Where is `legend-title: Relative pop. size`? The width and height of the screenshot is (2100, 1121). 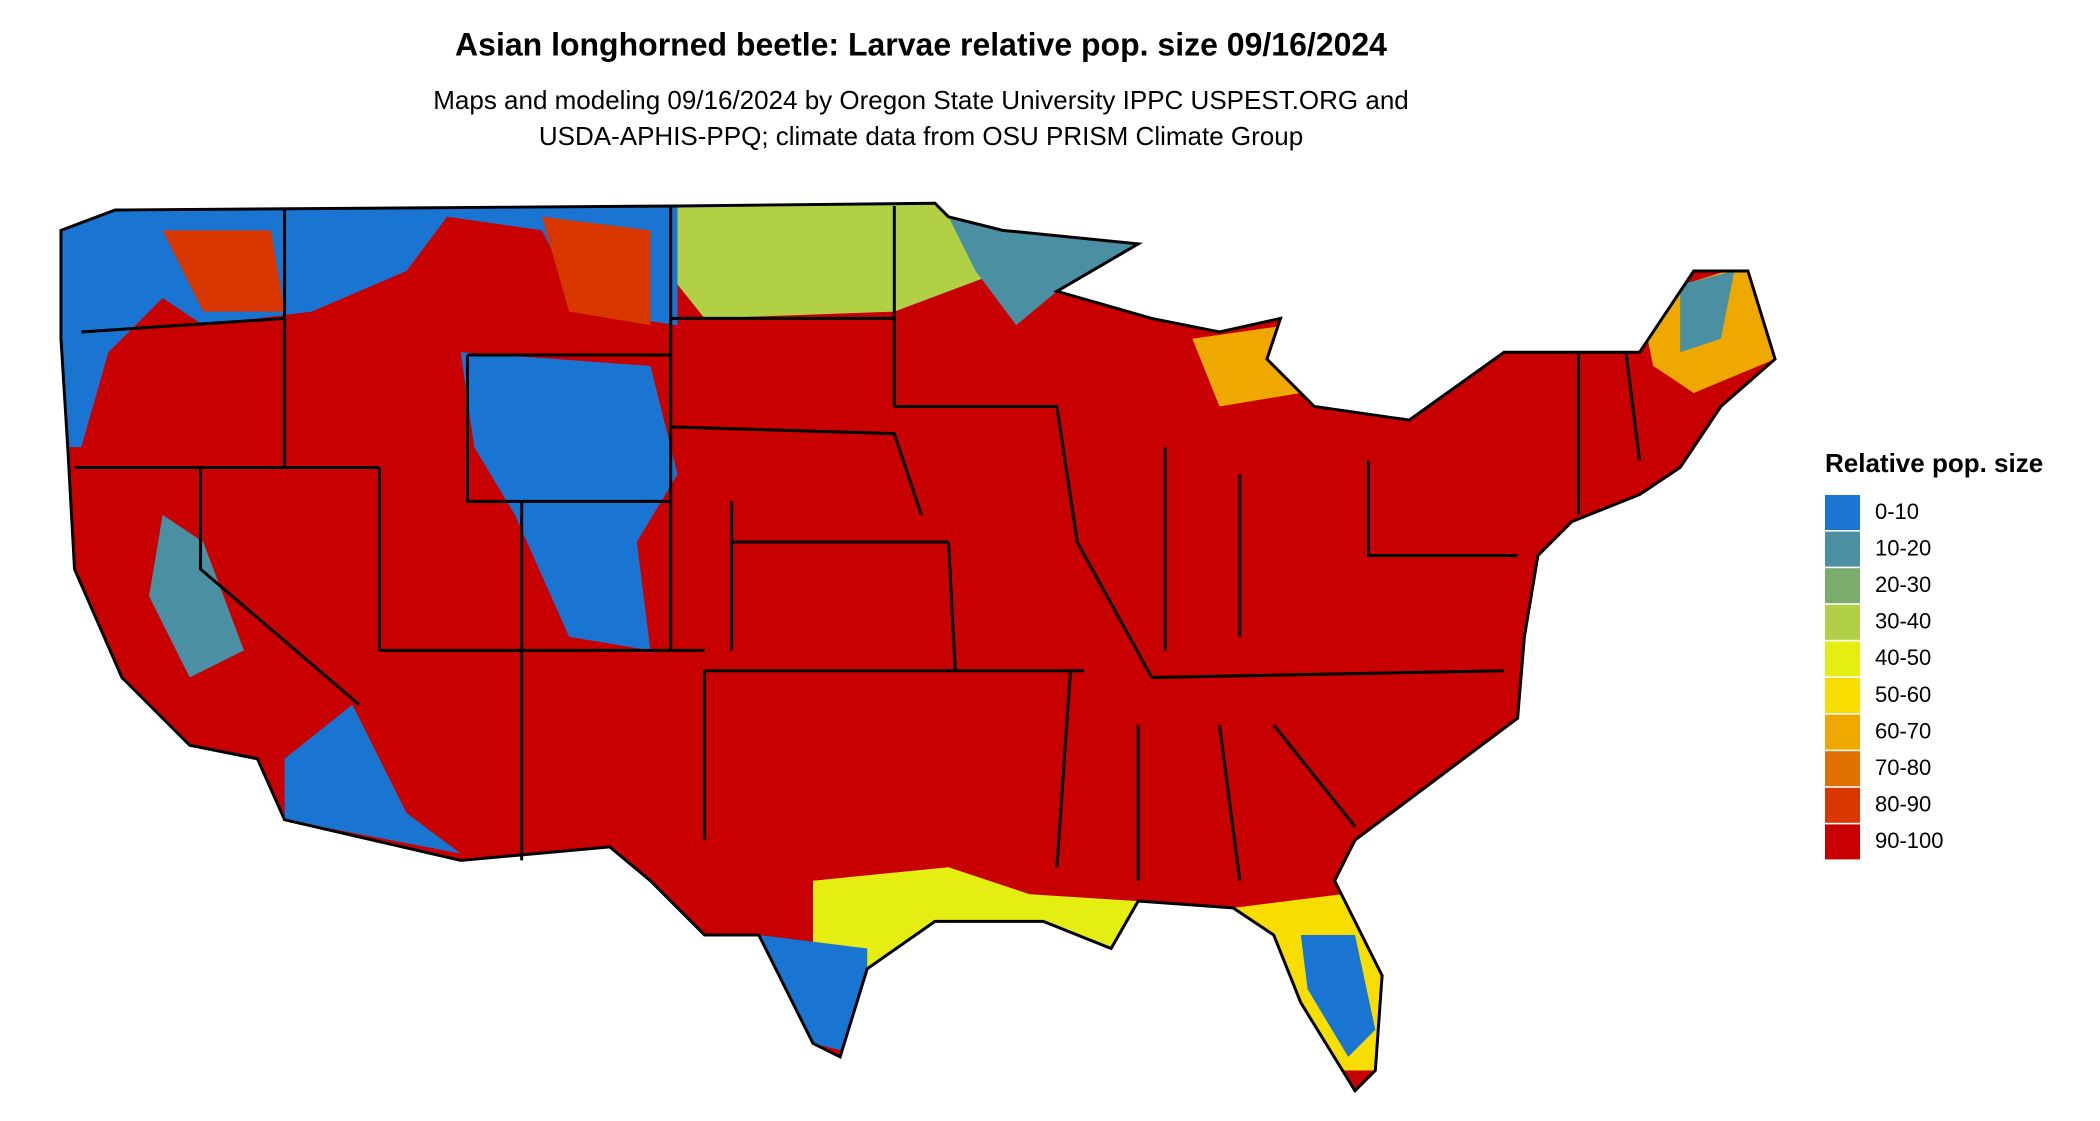
legend-title: Relative pop. size is located at coordinates (1934, 463).